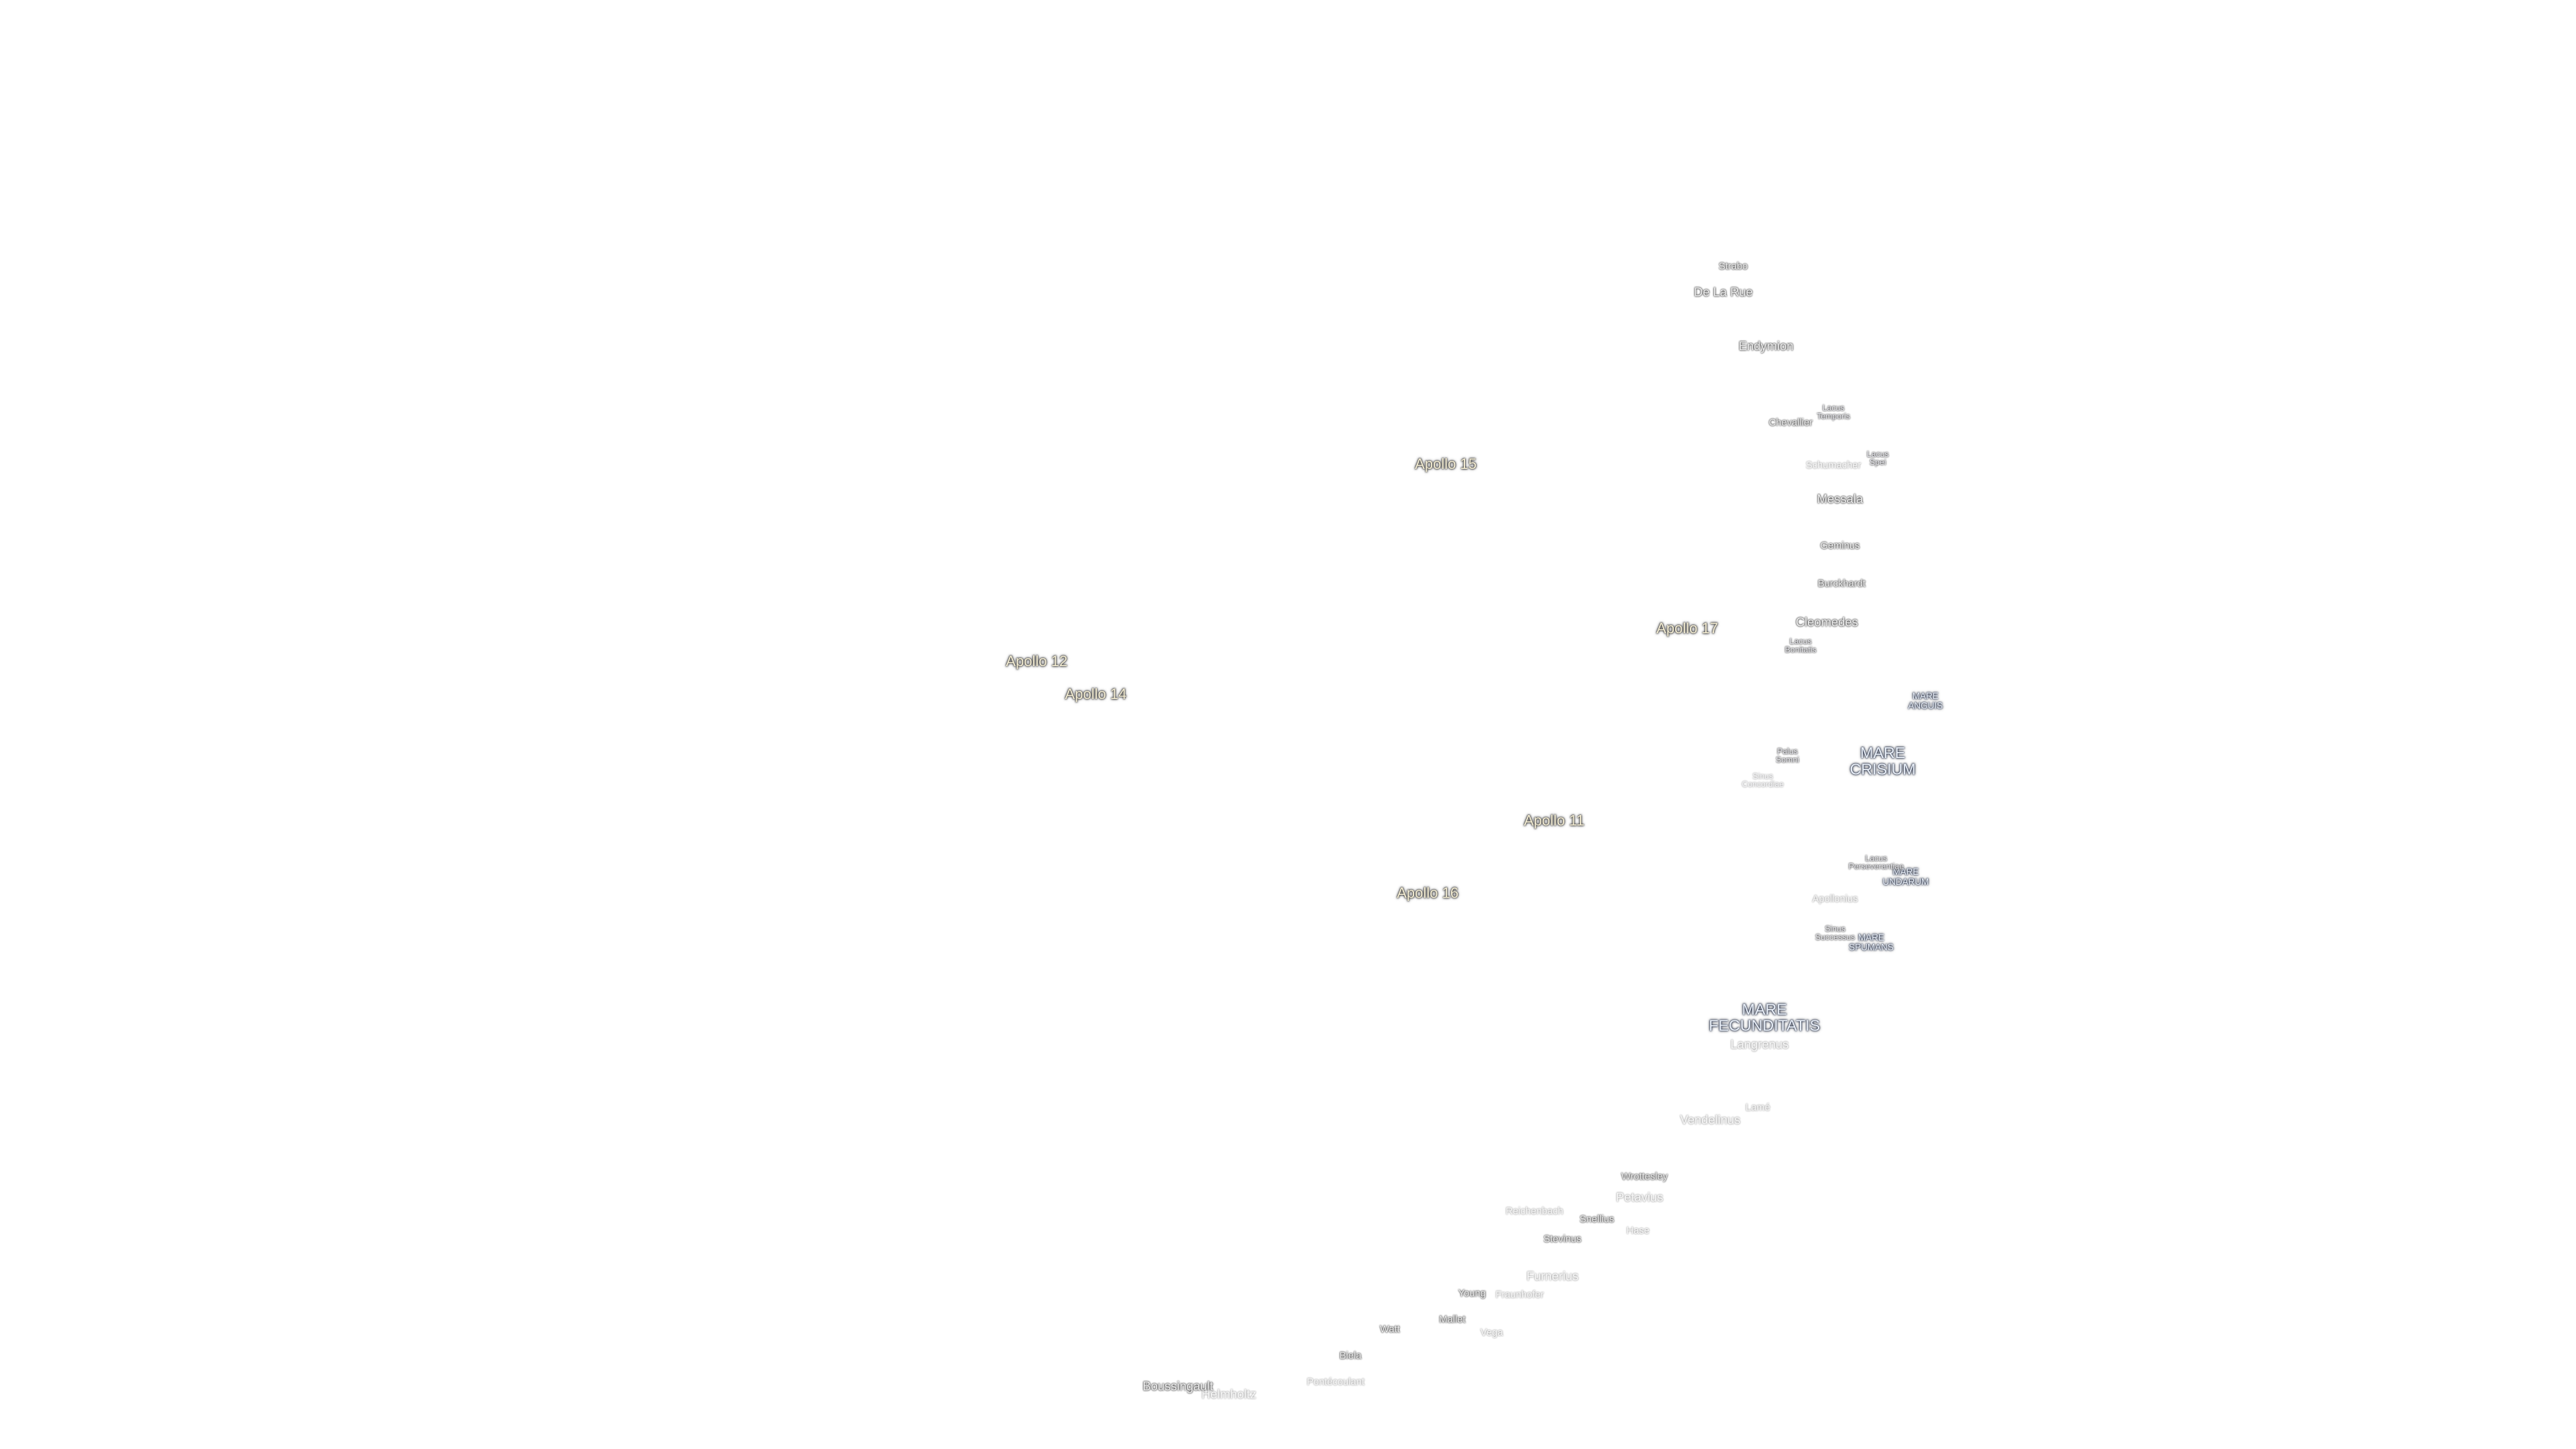 The width and height of the screenshot is (2576, 1449). I want to click on crater-label: Hase, so click(1638, 1232).